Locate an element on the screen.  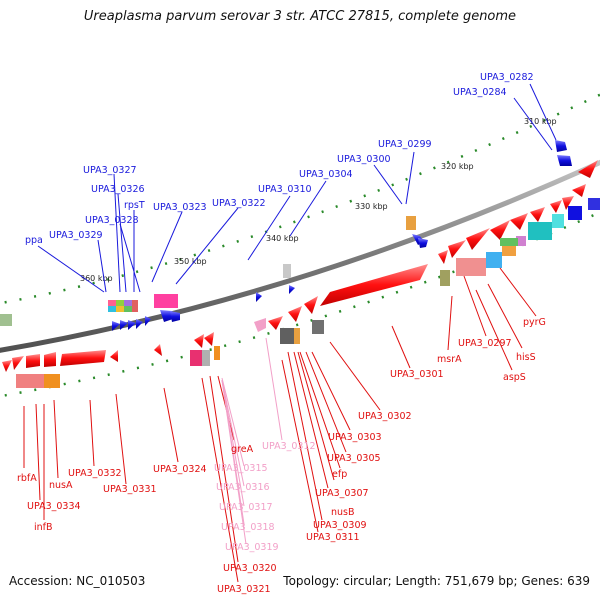
gene-label-top: UPA3_0323 is located at coordinates (180, 207).